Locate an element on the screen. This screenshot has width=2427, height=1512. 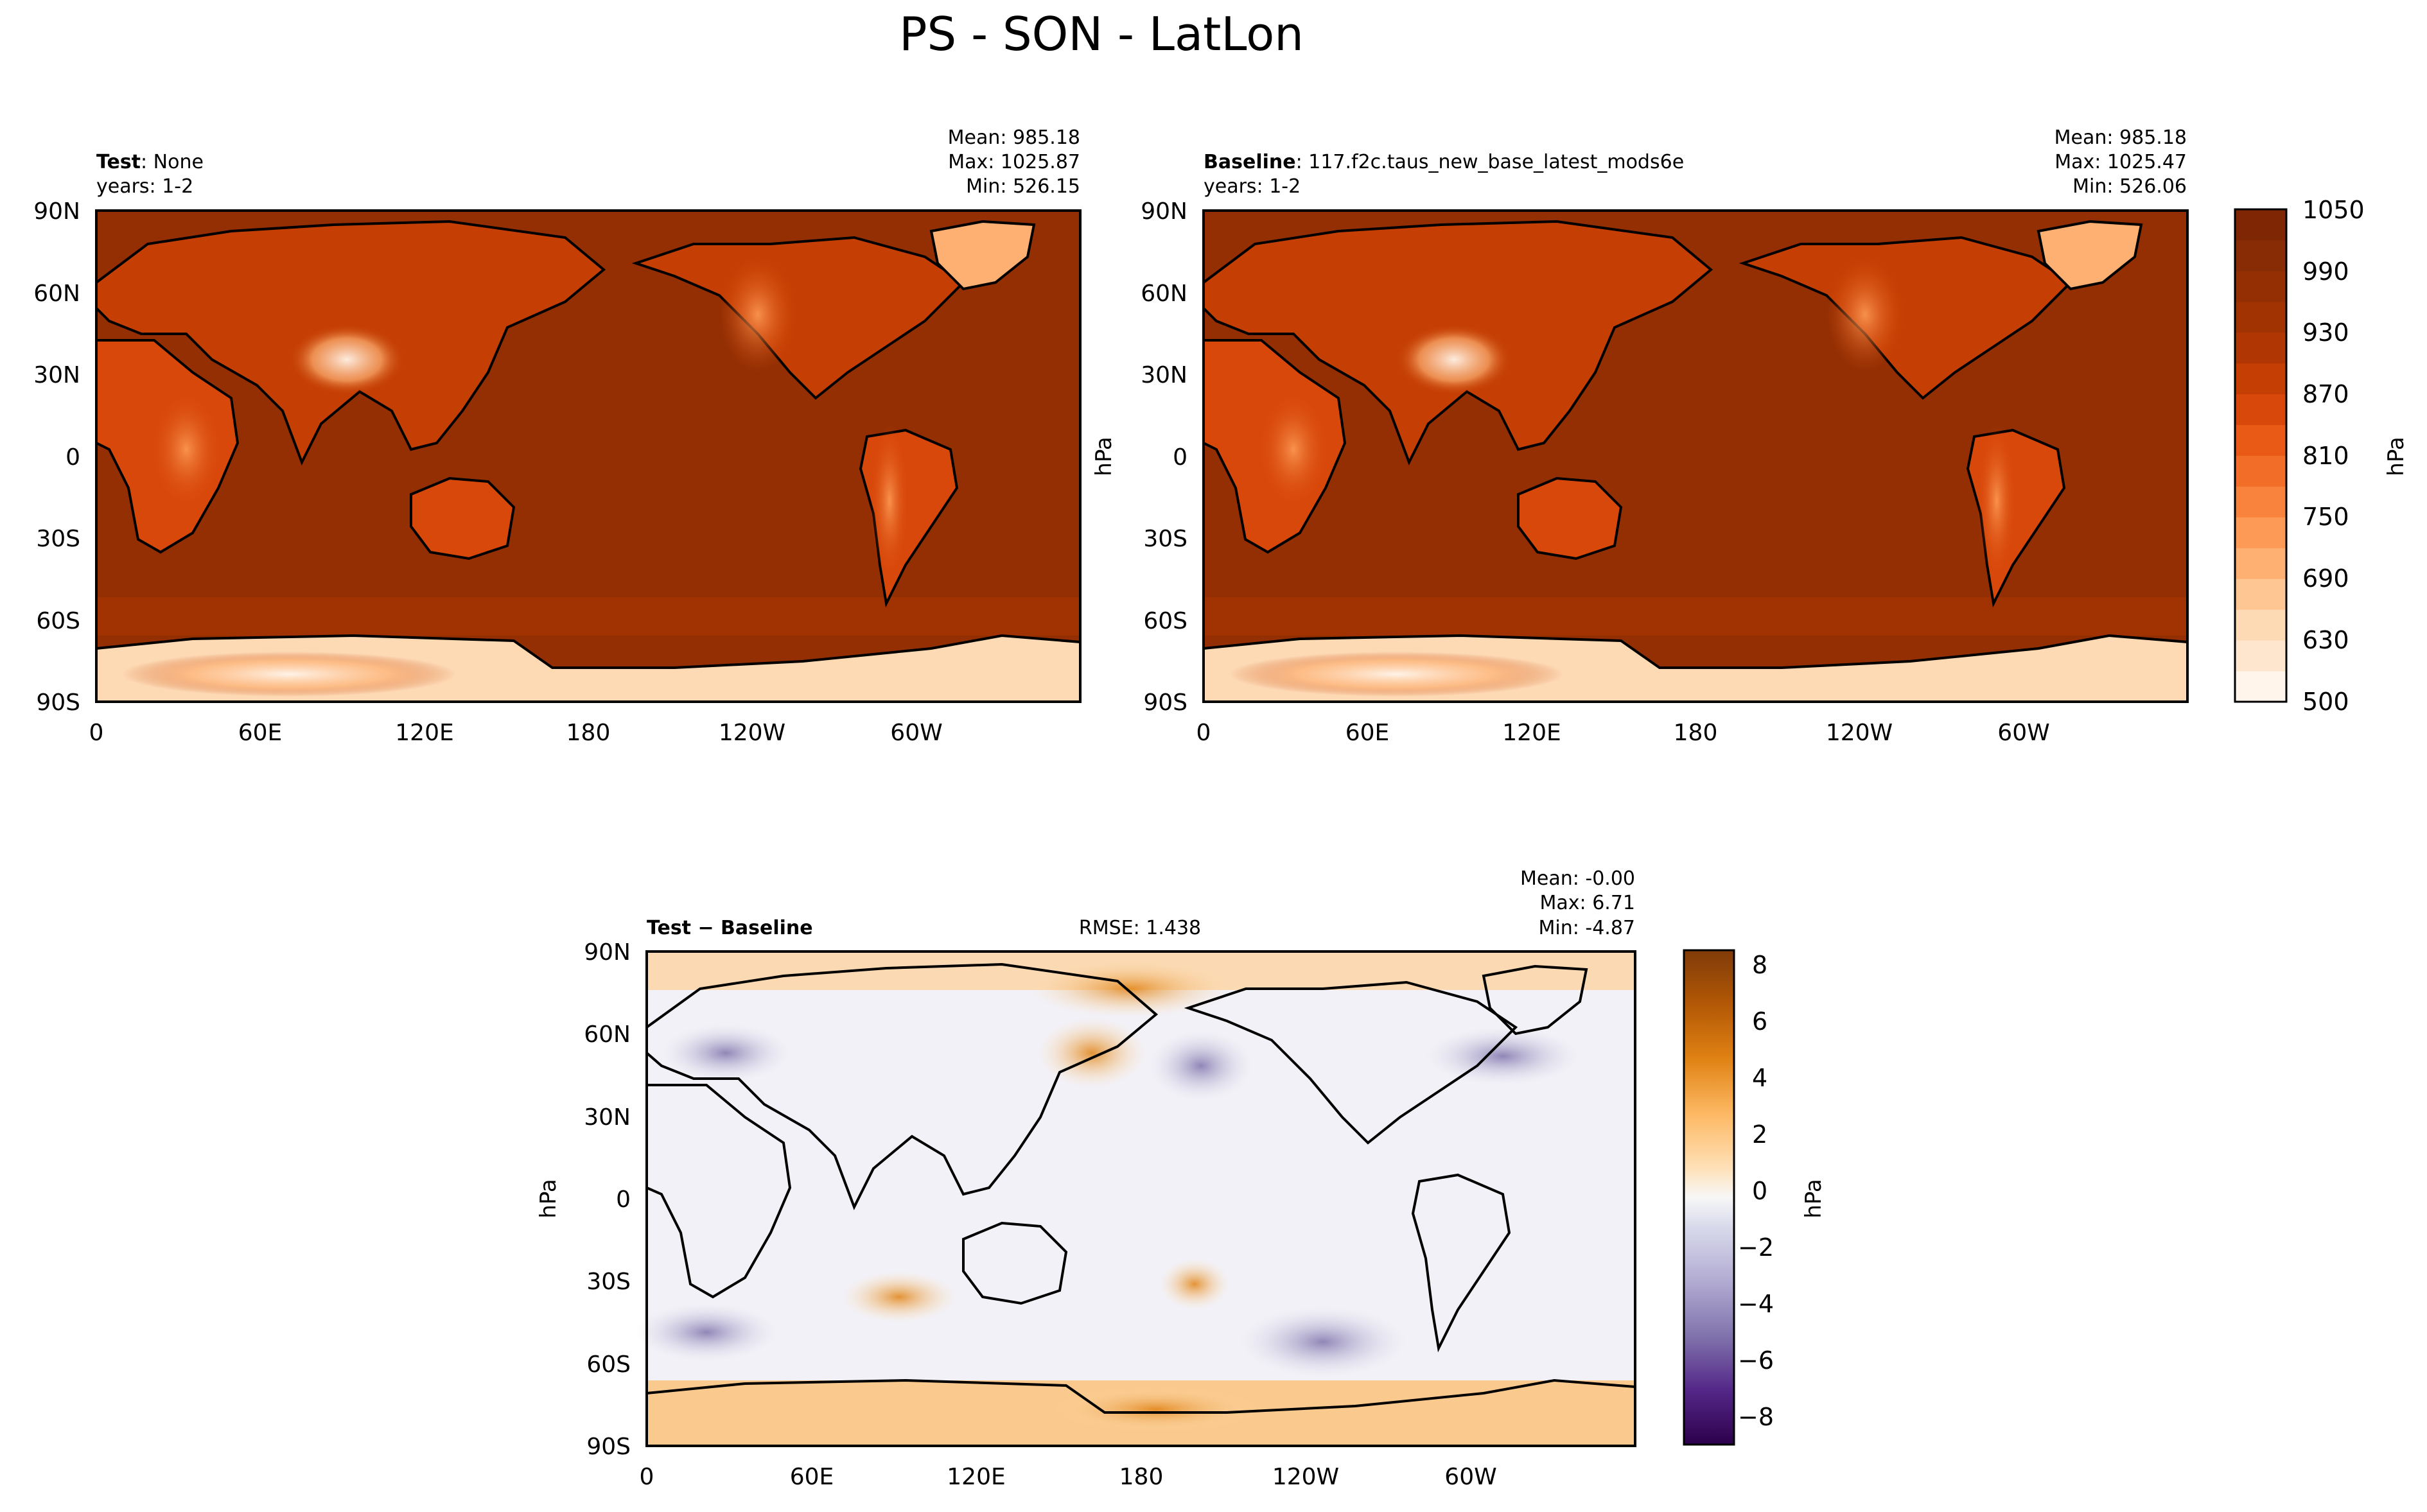
test-map-east-africa is located at coordinates (186, 449).